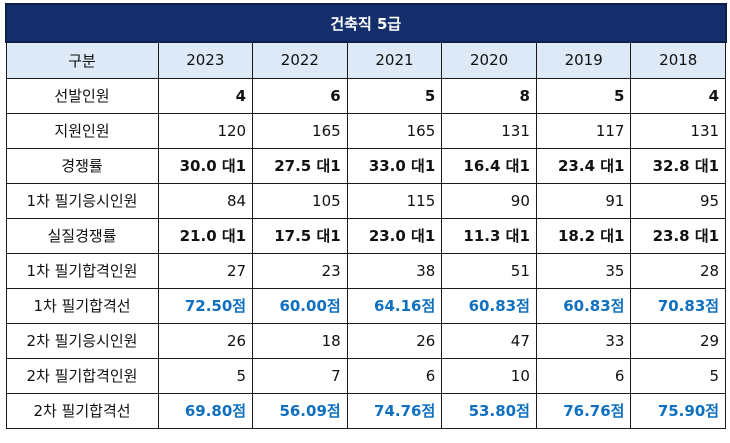 This screenshot has height=443, width=730. I want to click on table-row: 선발인원 4 6 5 8 5 4, so click(366, 95).